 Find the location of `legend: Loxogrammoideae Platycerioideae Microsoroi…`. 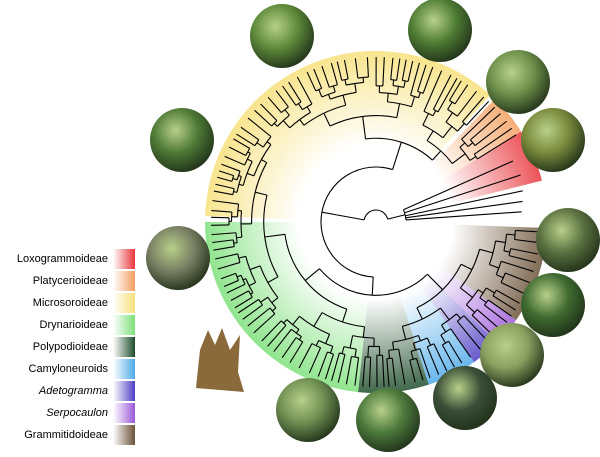

legend: Loxogrammoideae Platycerioideae Microsoroi… is located at coordinates (76, 347).